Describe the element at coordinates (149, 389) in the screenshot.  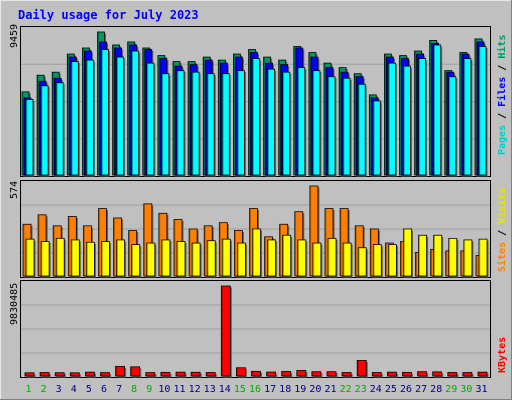
I see `day-label-9: 9` at that location.